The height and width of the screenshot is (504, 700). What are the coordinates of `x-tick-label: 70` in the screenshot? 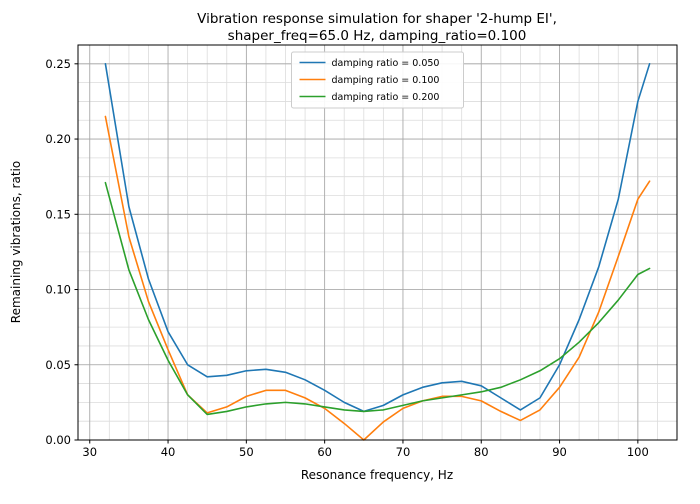 It's located at (403, 452).